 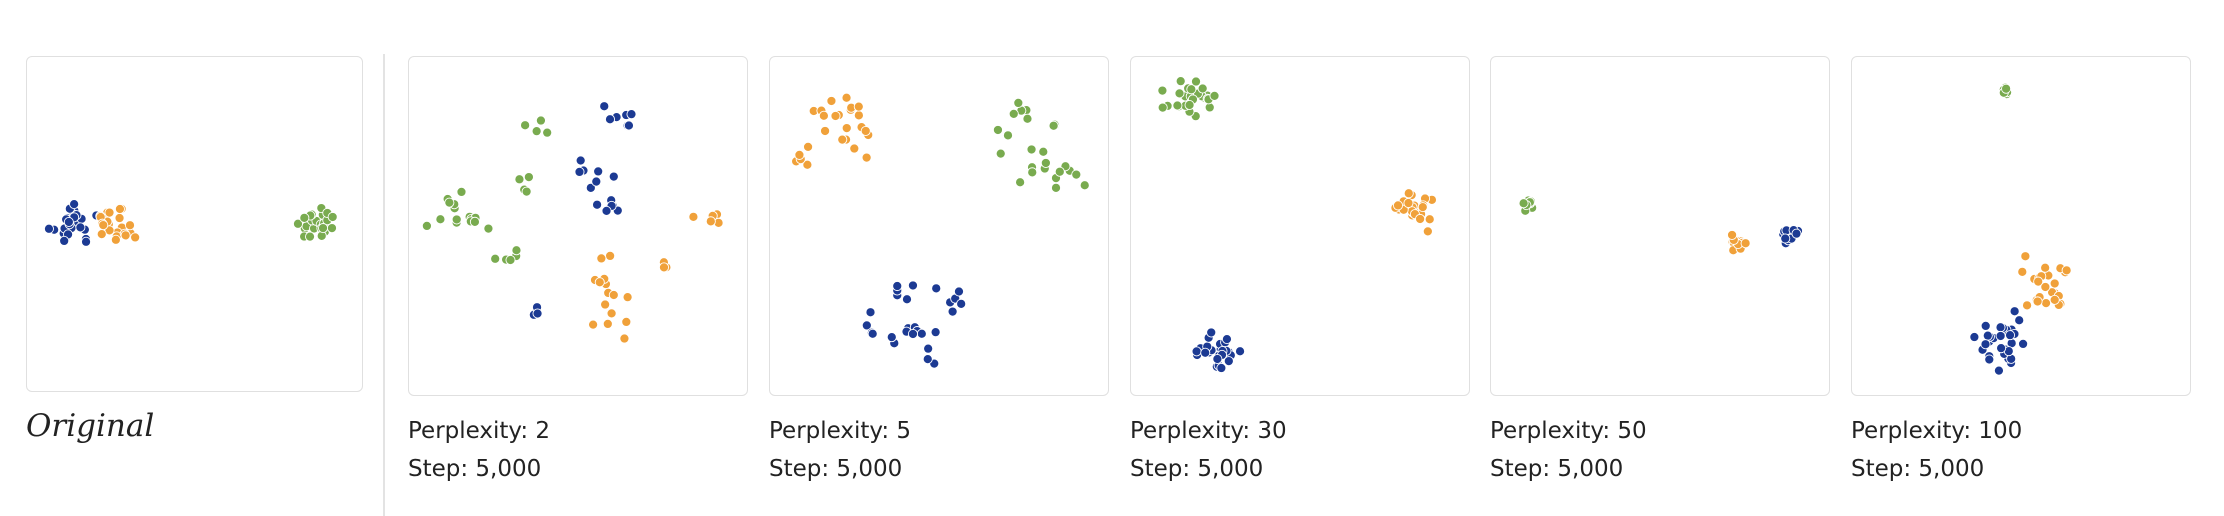 What do you see at coordinates (1208, 431) in the screenshot?
I see `perplexity-label: Perplexity: 30` at bounding box center [1208, 431].